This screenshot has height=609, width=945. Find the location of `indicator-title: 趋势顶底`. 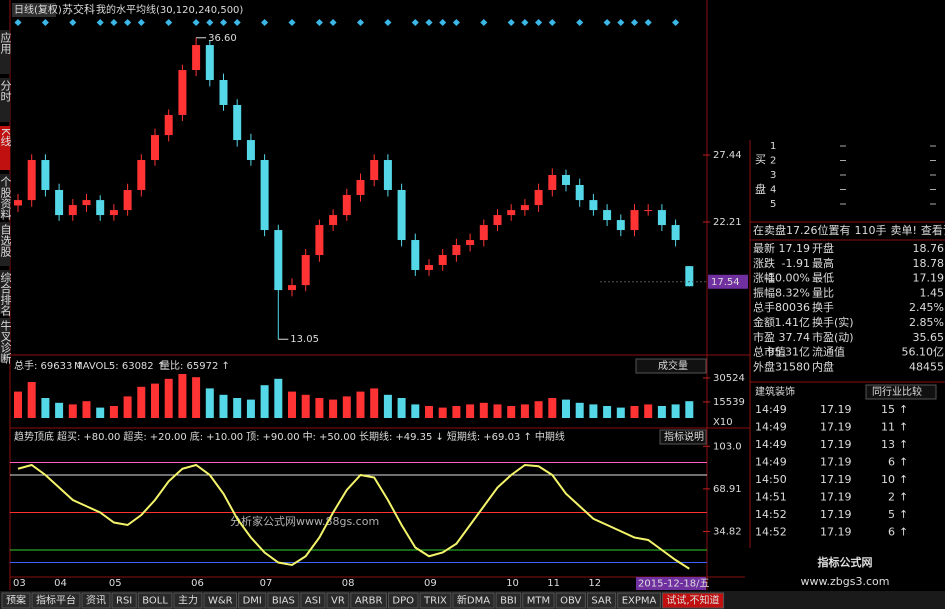

indicator-title: 趋势顶底 is located at coordinates (34, 436).